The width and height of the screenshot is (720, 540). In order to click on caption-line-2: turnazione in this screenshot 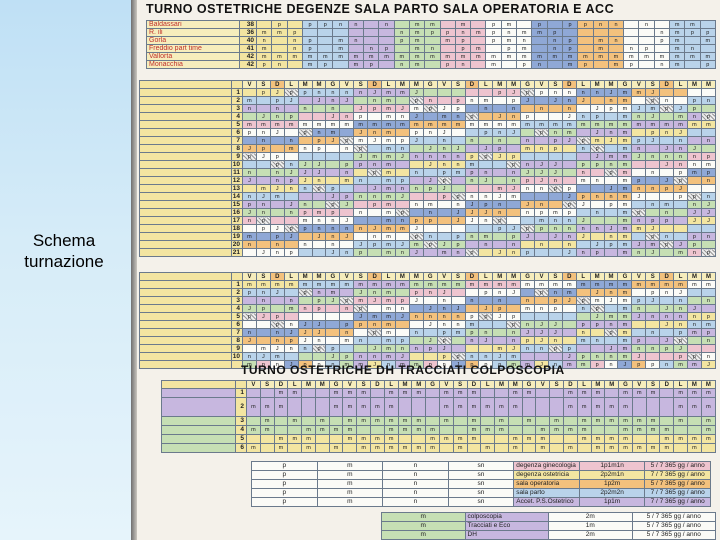, I will do `click(64, 261)`.